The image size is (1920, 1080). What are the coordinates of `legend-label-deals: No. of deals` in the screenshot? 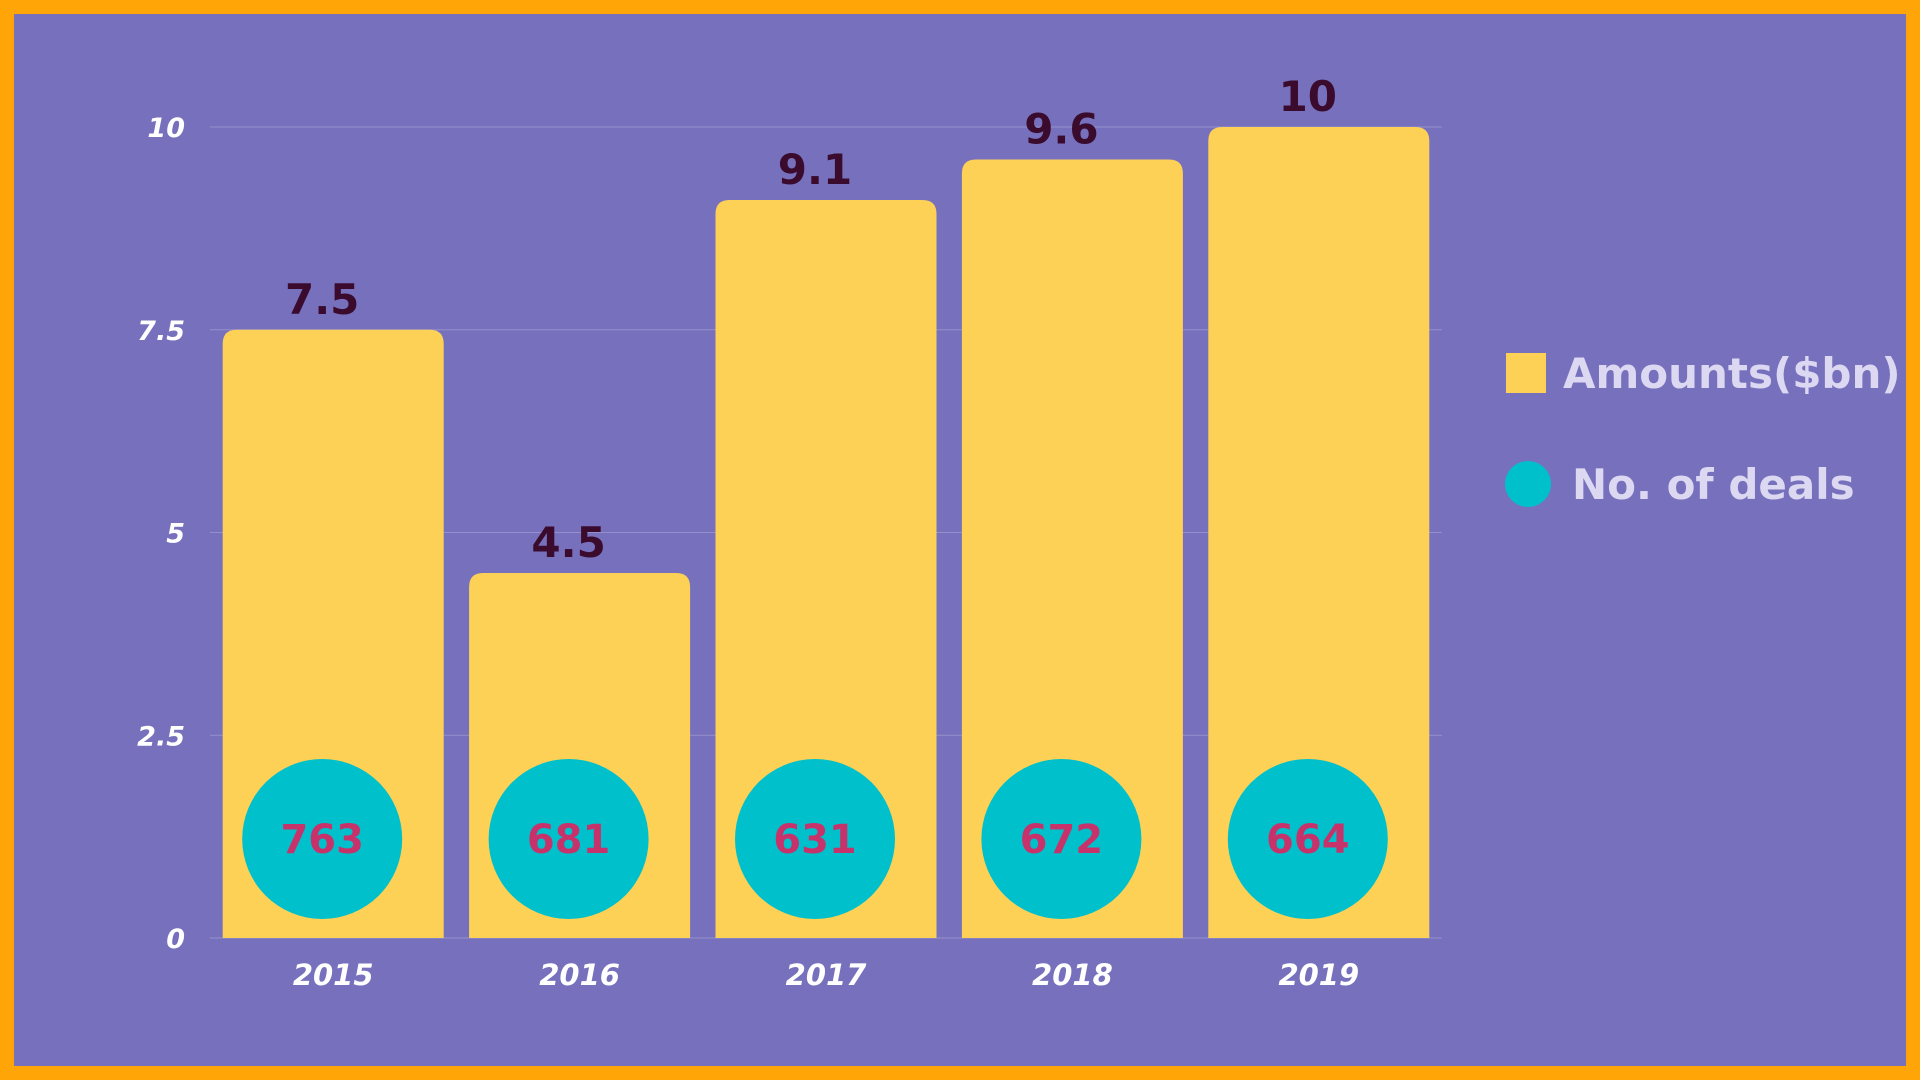 It's located at (1713, 484).